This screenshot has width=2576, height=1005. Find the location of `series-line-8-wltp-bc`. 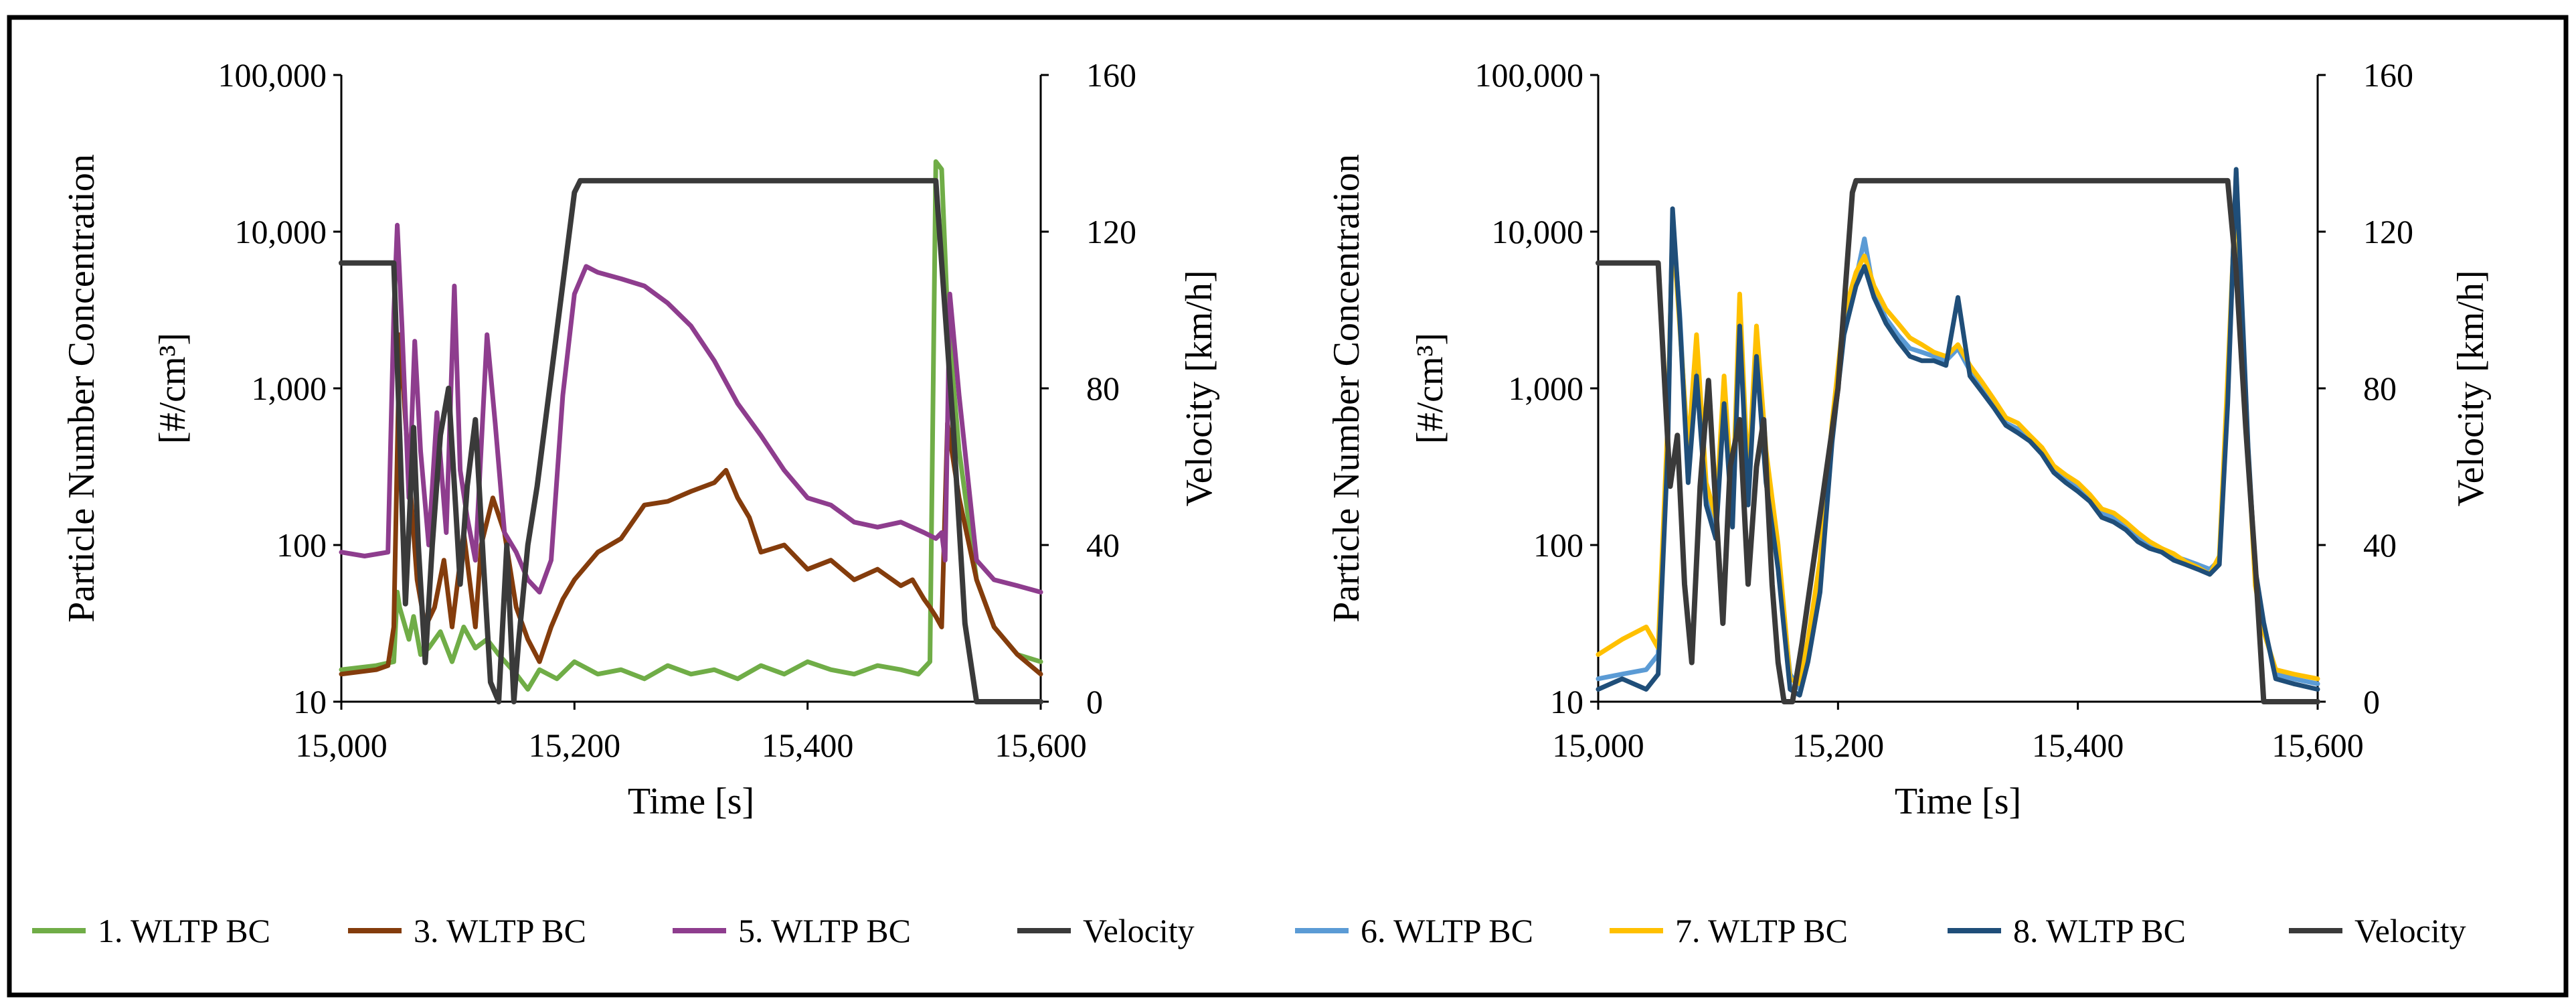

series-line-8-wltp-bc is located at coordinates (1958, 432).